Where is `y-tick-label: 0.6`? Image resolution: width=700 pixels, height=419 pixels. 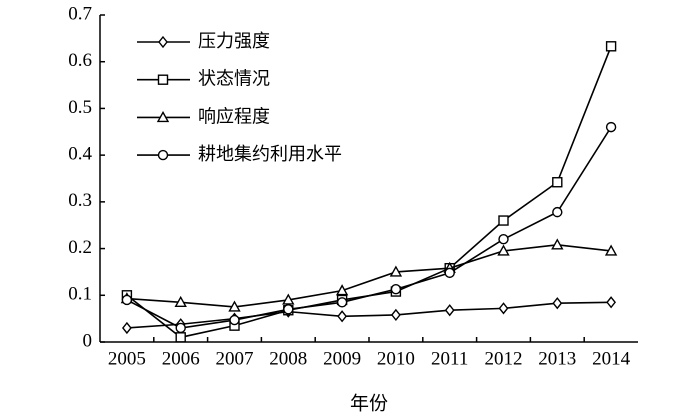
y-tick-label: 0.6 is located at coordinates (80, 60).